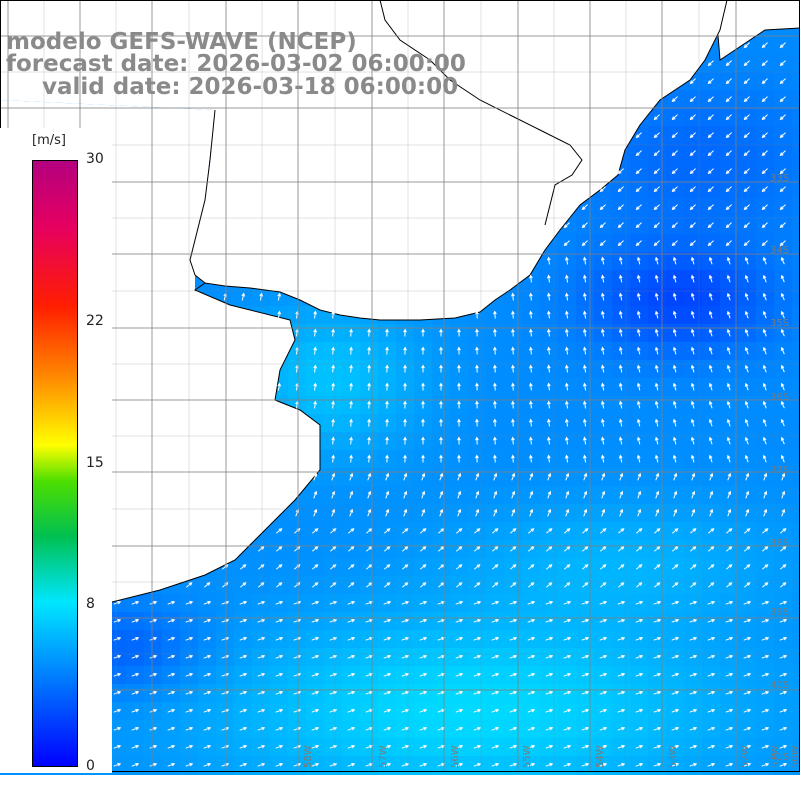 Image resolution: width=800 pixels, height=800 pixels. What do you see at coordinates (95, 320) in the screenshot?
I see `colorbar-tick-label: 22` at bounding box center [95, 320].